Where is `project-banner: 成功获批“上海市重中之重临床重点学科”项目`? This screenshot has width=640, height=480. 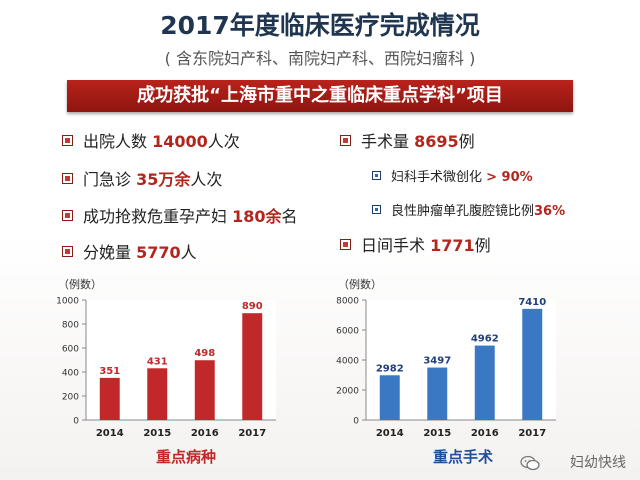
project-banner: 成功获批“上海市重中之重临床重点学科”项目 is located at coordinates (320, 96).